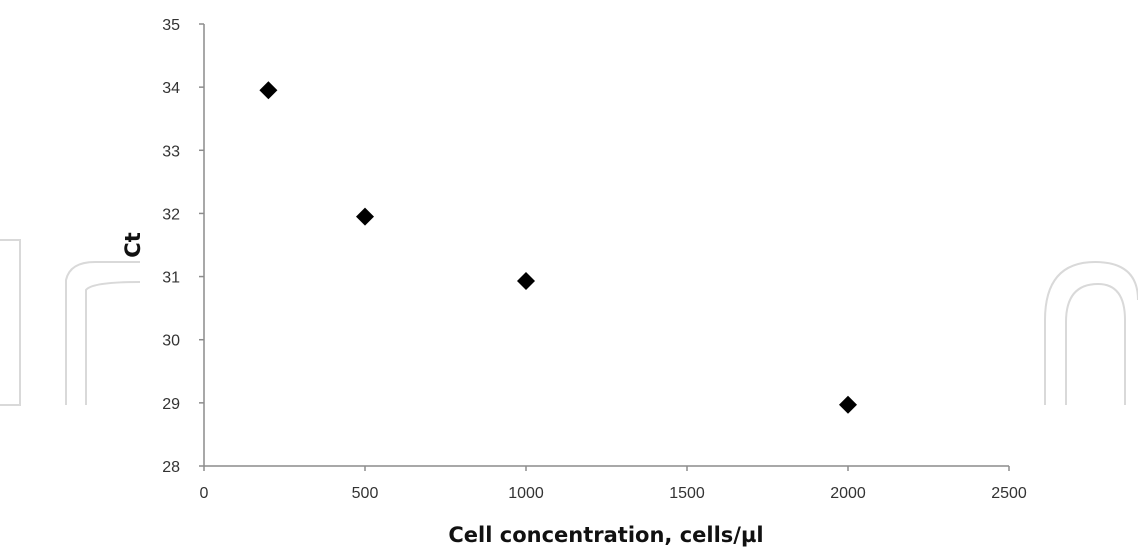 This screenshot has height=549, width=1138. I want to click on x-tick-label: 1000, so click(526, 493).